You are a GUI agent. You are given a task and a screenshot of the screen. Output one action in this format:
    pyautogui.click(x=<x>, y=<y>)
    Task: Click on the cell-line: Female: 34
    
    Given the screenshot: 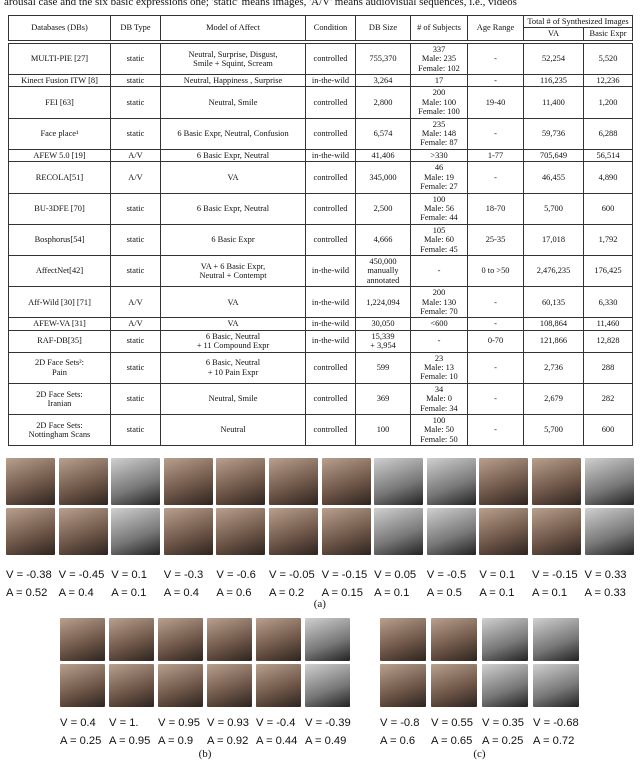 What is the action you would take?
    pyautogui.click(x=439, y=408)
    